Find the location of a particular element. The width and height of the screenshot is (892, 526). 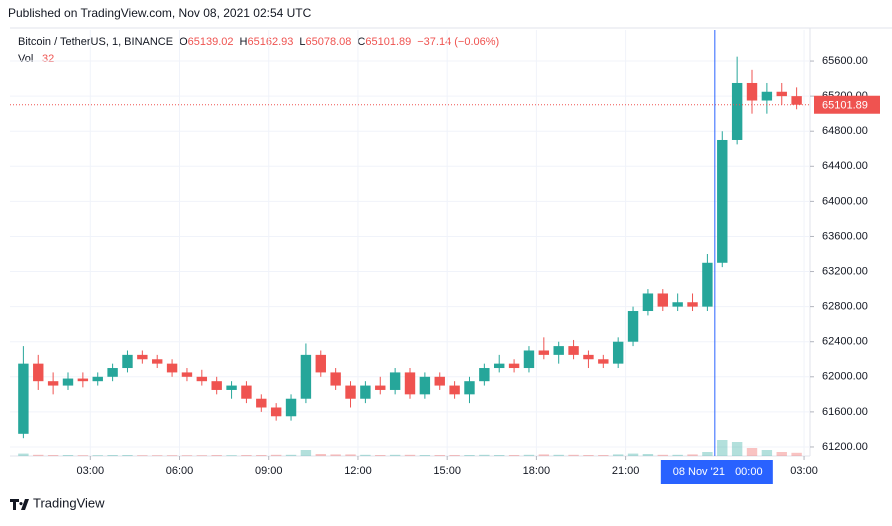

legend-change: −37.14 (−0.06%) is located at coordinates (458, 42).